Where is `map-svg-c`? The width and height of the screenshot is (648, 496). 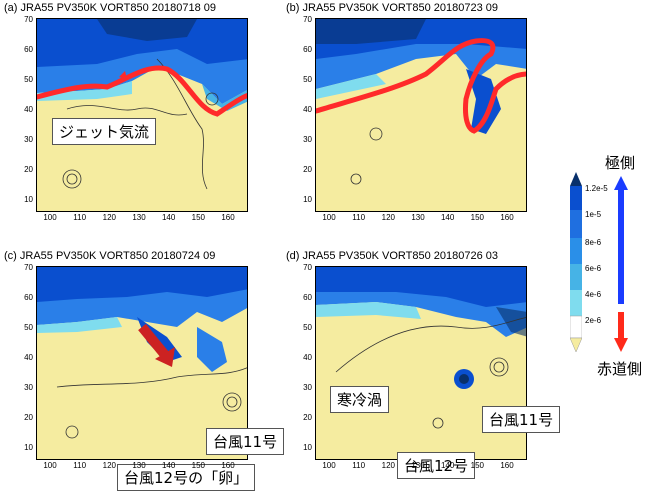 map-svg-c is located at coordinates (142, 363).